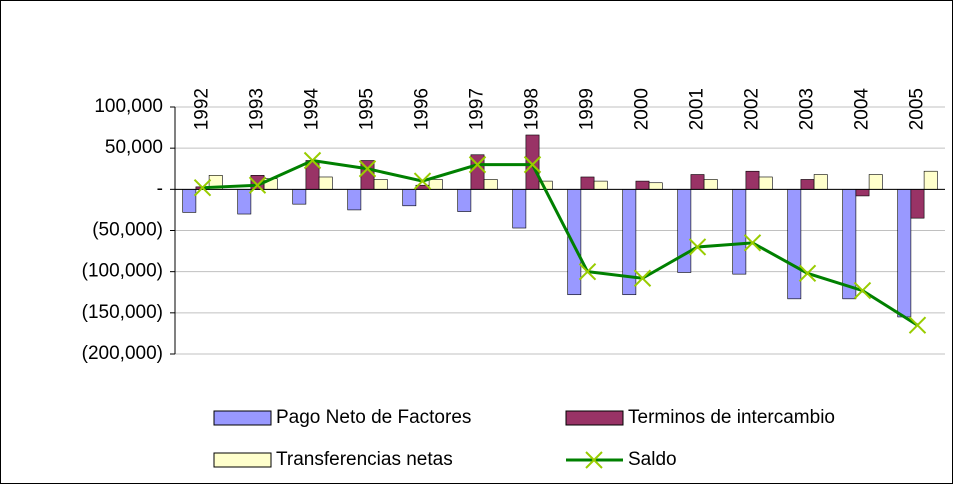  What do you see at coordinates (917, 109) in the screenshot?
I see `x-tick-label: 2005` at bounding box center [917, 109].